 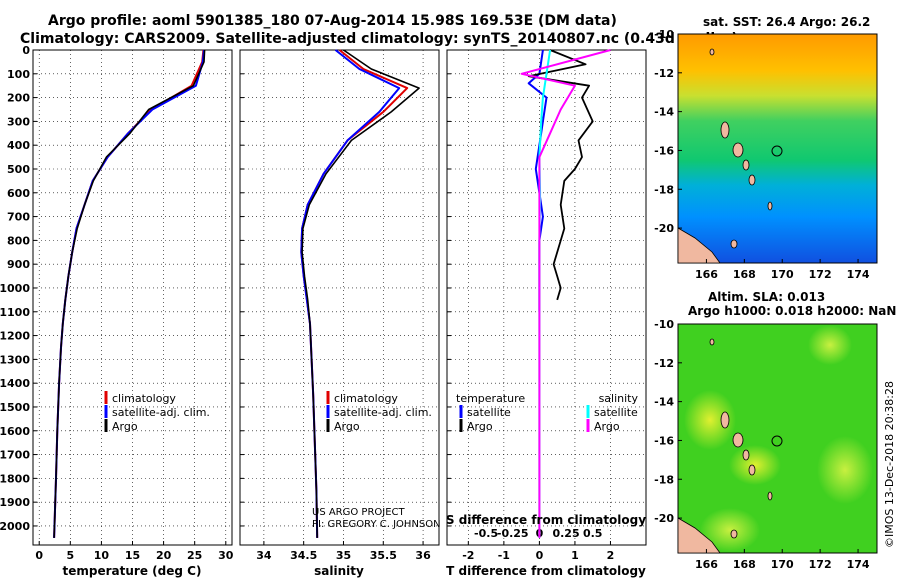 What do you see at coordinates (376, 524) in the screenshot?
I see `credit-pi: PI: GREGORY C. JOHNSON` at bounding box center [376, 524].